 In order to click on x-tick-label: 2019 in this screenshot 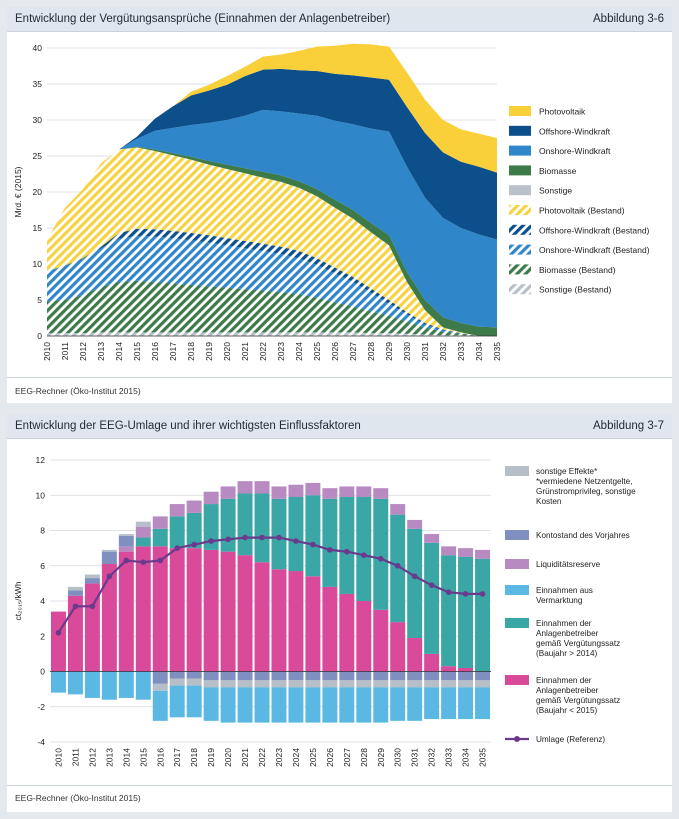, I will do `click(209, 351)`.